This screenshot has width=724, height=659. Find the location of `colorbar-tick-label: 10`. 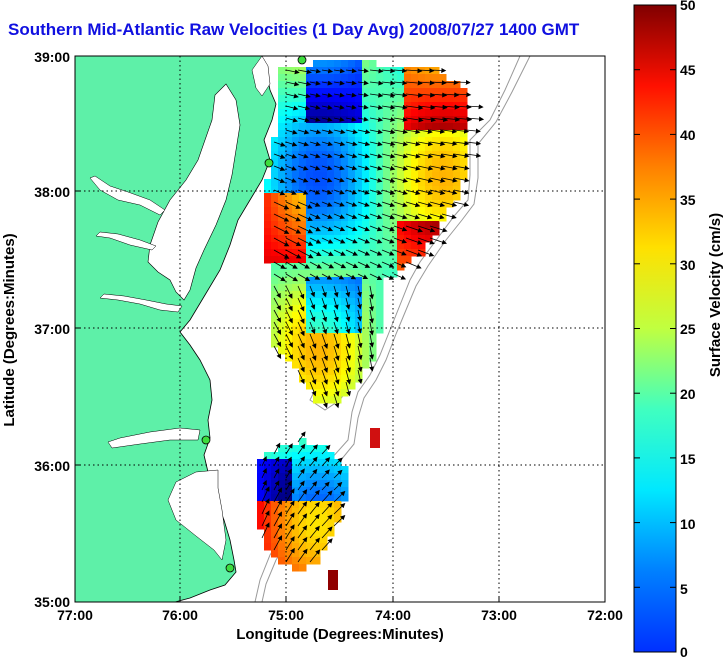

colorbar-tick-label: 10 is located at coordinates (688, 524).